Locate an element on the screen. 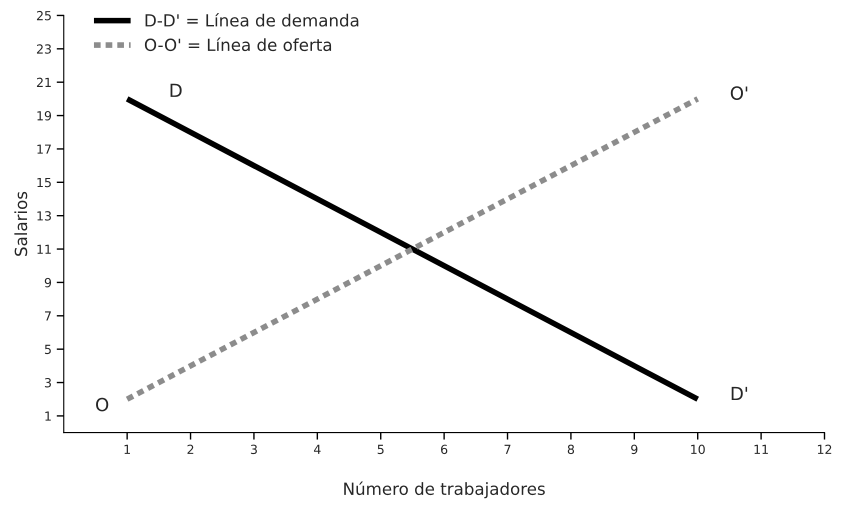 The width and height of the screenshot is (850, 515). legend-label: D-D' = Línea de demanda is located at coordinates (252, 20).